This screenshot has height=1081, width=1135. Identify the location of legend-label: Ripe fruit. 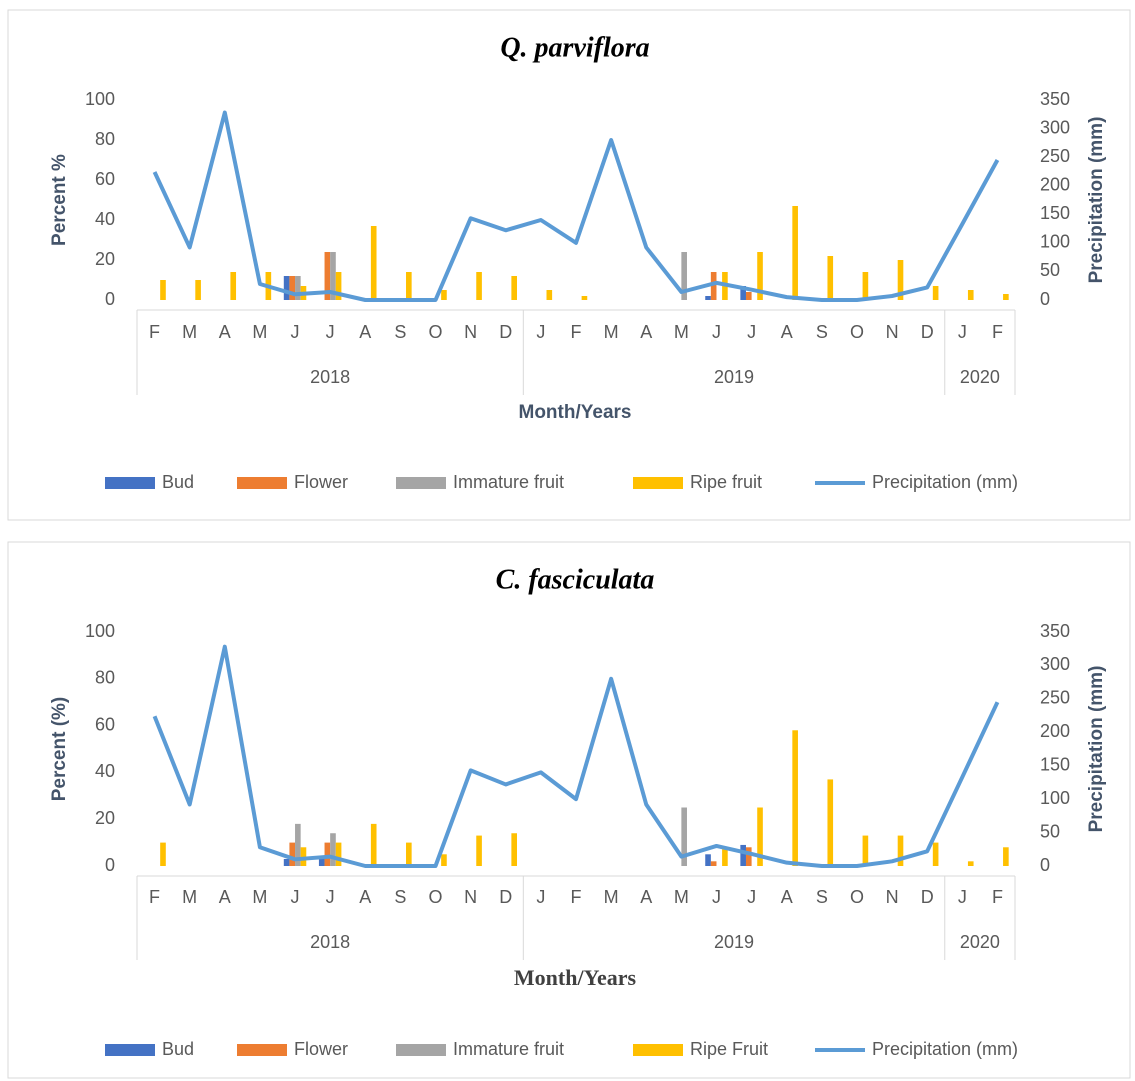
(726, 482).